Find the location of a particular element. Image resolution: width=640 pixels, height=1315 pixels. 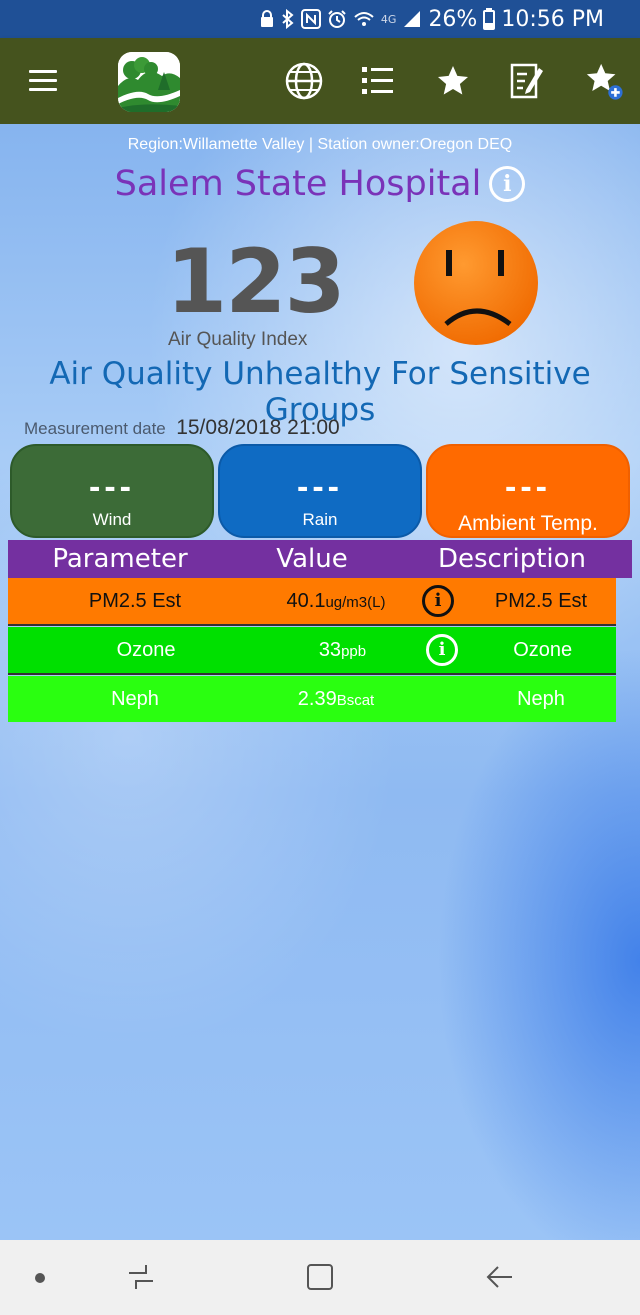

wind-label: Wind is located at coordinates (112, 519).